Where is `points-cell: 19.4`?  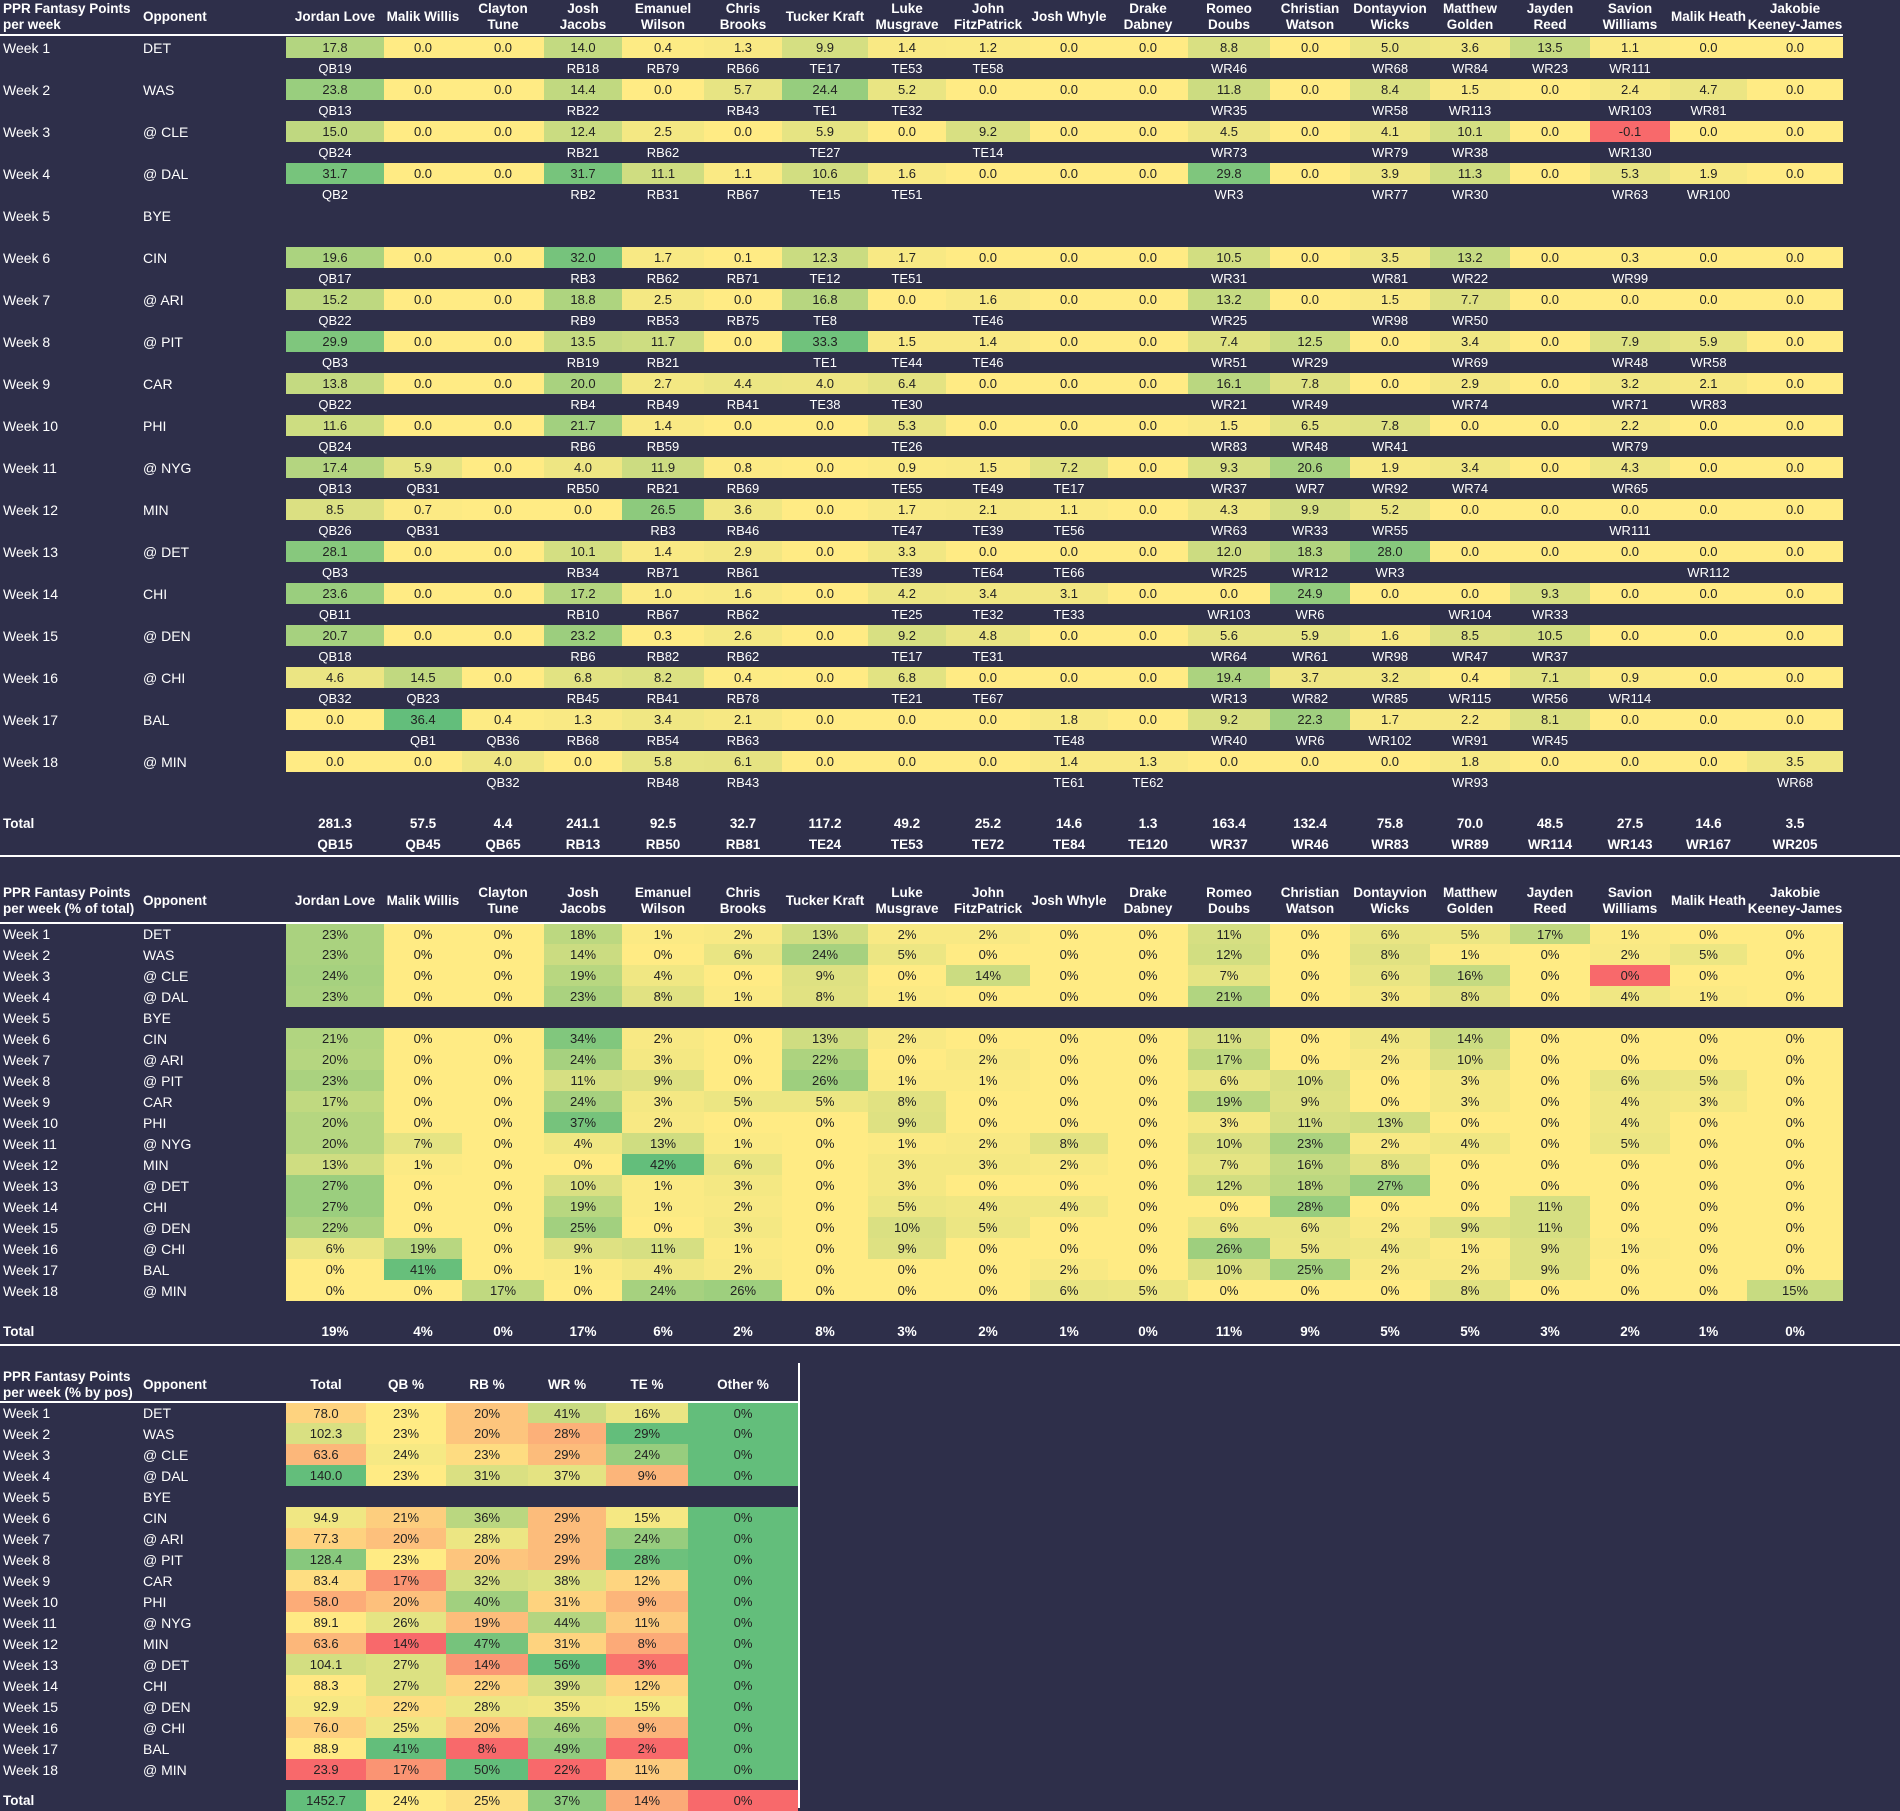 points-cell: 19.4 is located at coordinates (1229, 677).